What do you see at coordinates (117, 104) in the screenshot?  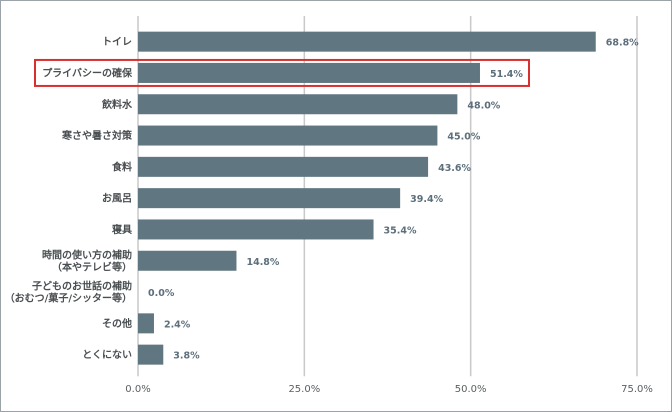 I see `category-label: 飲料水` at bounding box center [117, 104].